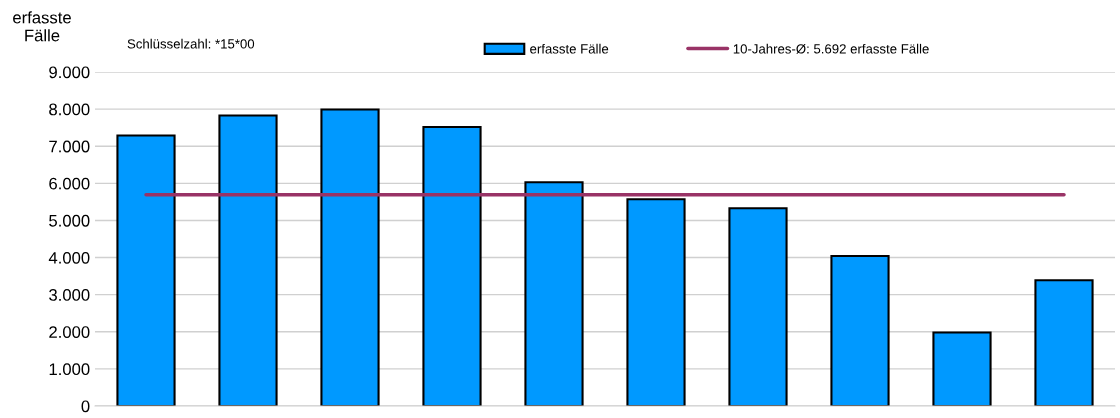 This screenshot has width=1120, height=418. Describe the element at coordinates (191, 43) in the screenshot. I see `text: Schlüsselzahl: *15*00` at that location.